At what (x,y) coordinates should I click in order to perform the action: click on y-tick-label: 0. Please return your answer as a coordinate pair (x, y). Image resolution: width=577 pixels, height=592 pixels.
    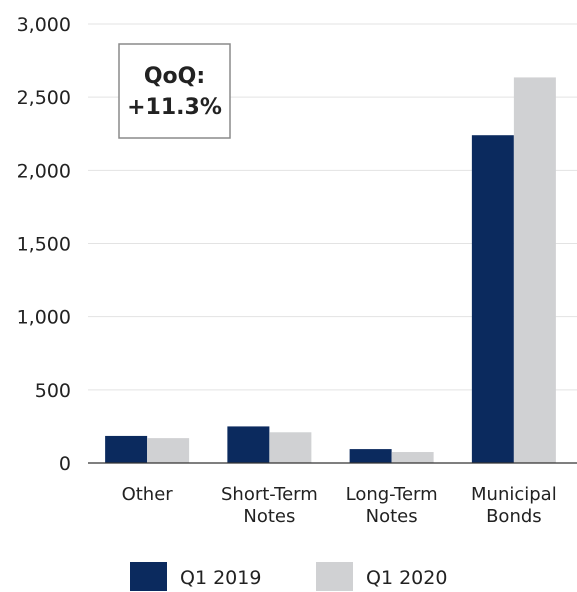
    Looking at the image, I should click on (65, 464).